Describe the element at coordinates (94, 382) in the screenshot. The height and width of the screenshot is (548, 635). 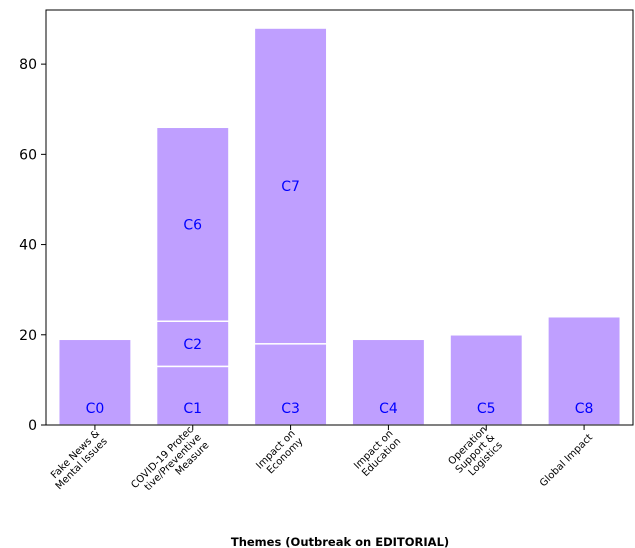
I see `bar-segment-c0` at that location.